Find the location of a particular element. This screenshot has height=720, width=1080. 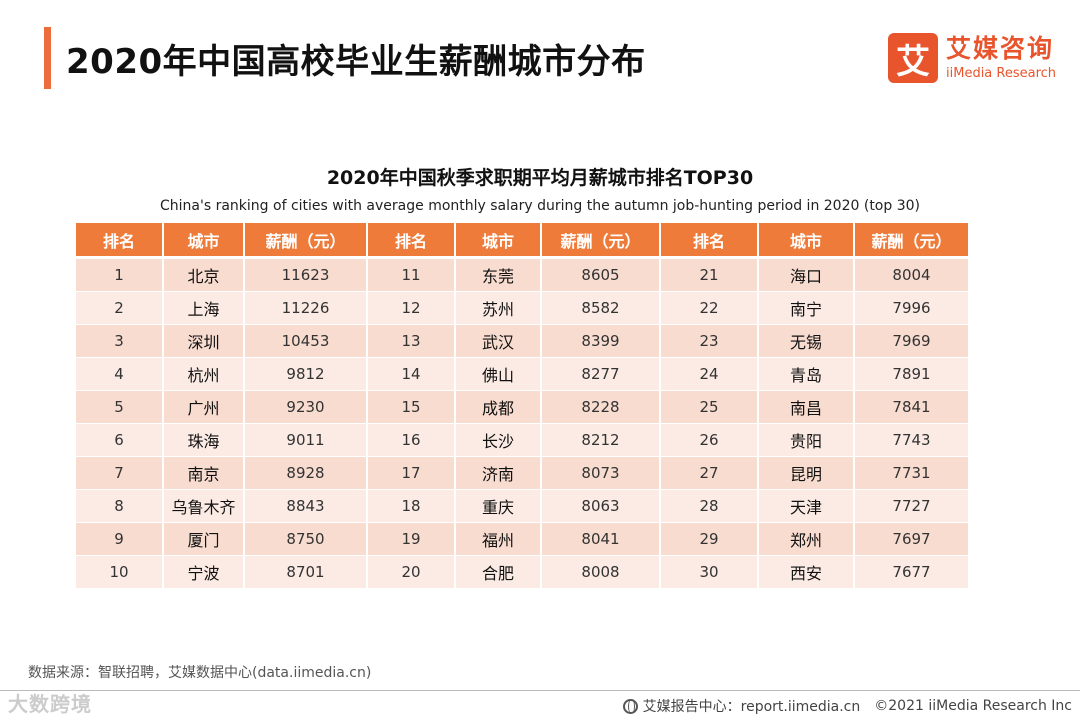

salary-cell: 7996 is located at coordinates (911, 308).